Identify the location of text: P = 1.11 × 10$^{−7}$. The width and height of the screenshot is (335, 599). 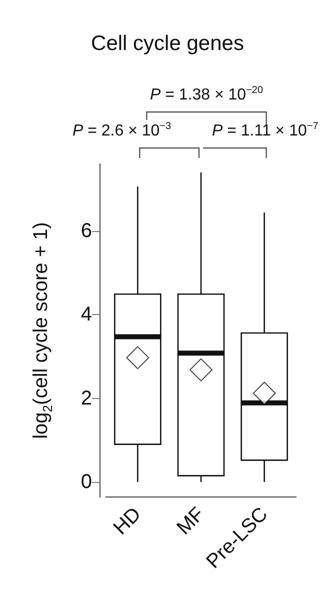
(265, 130).